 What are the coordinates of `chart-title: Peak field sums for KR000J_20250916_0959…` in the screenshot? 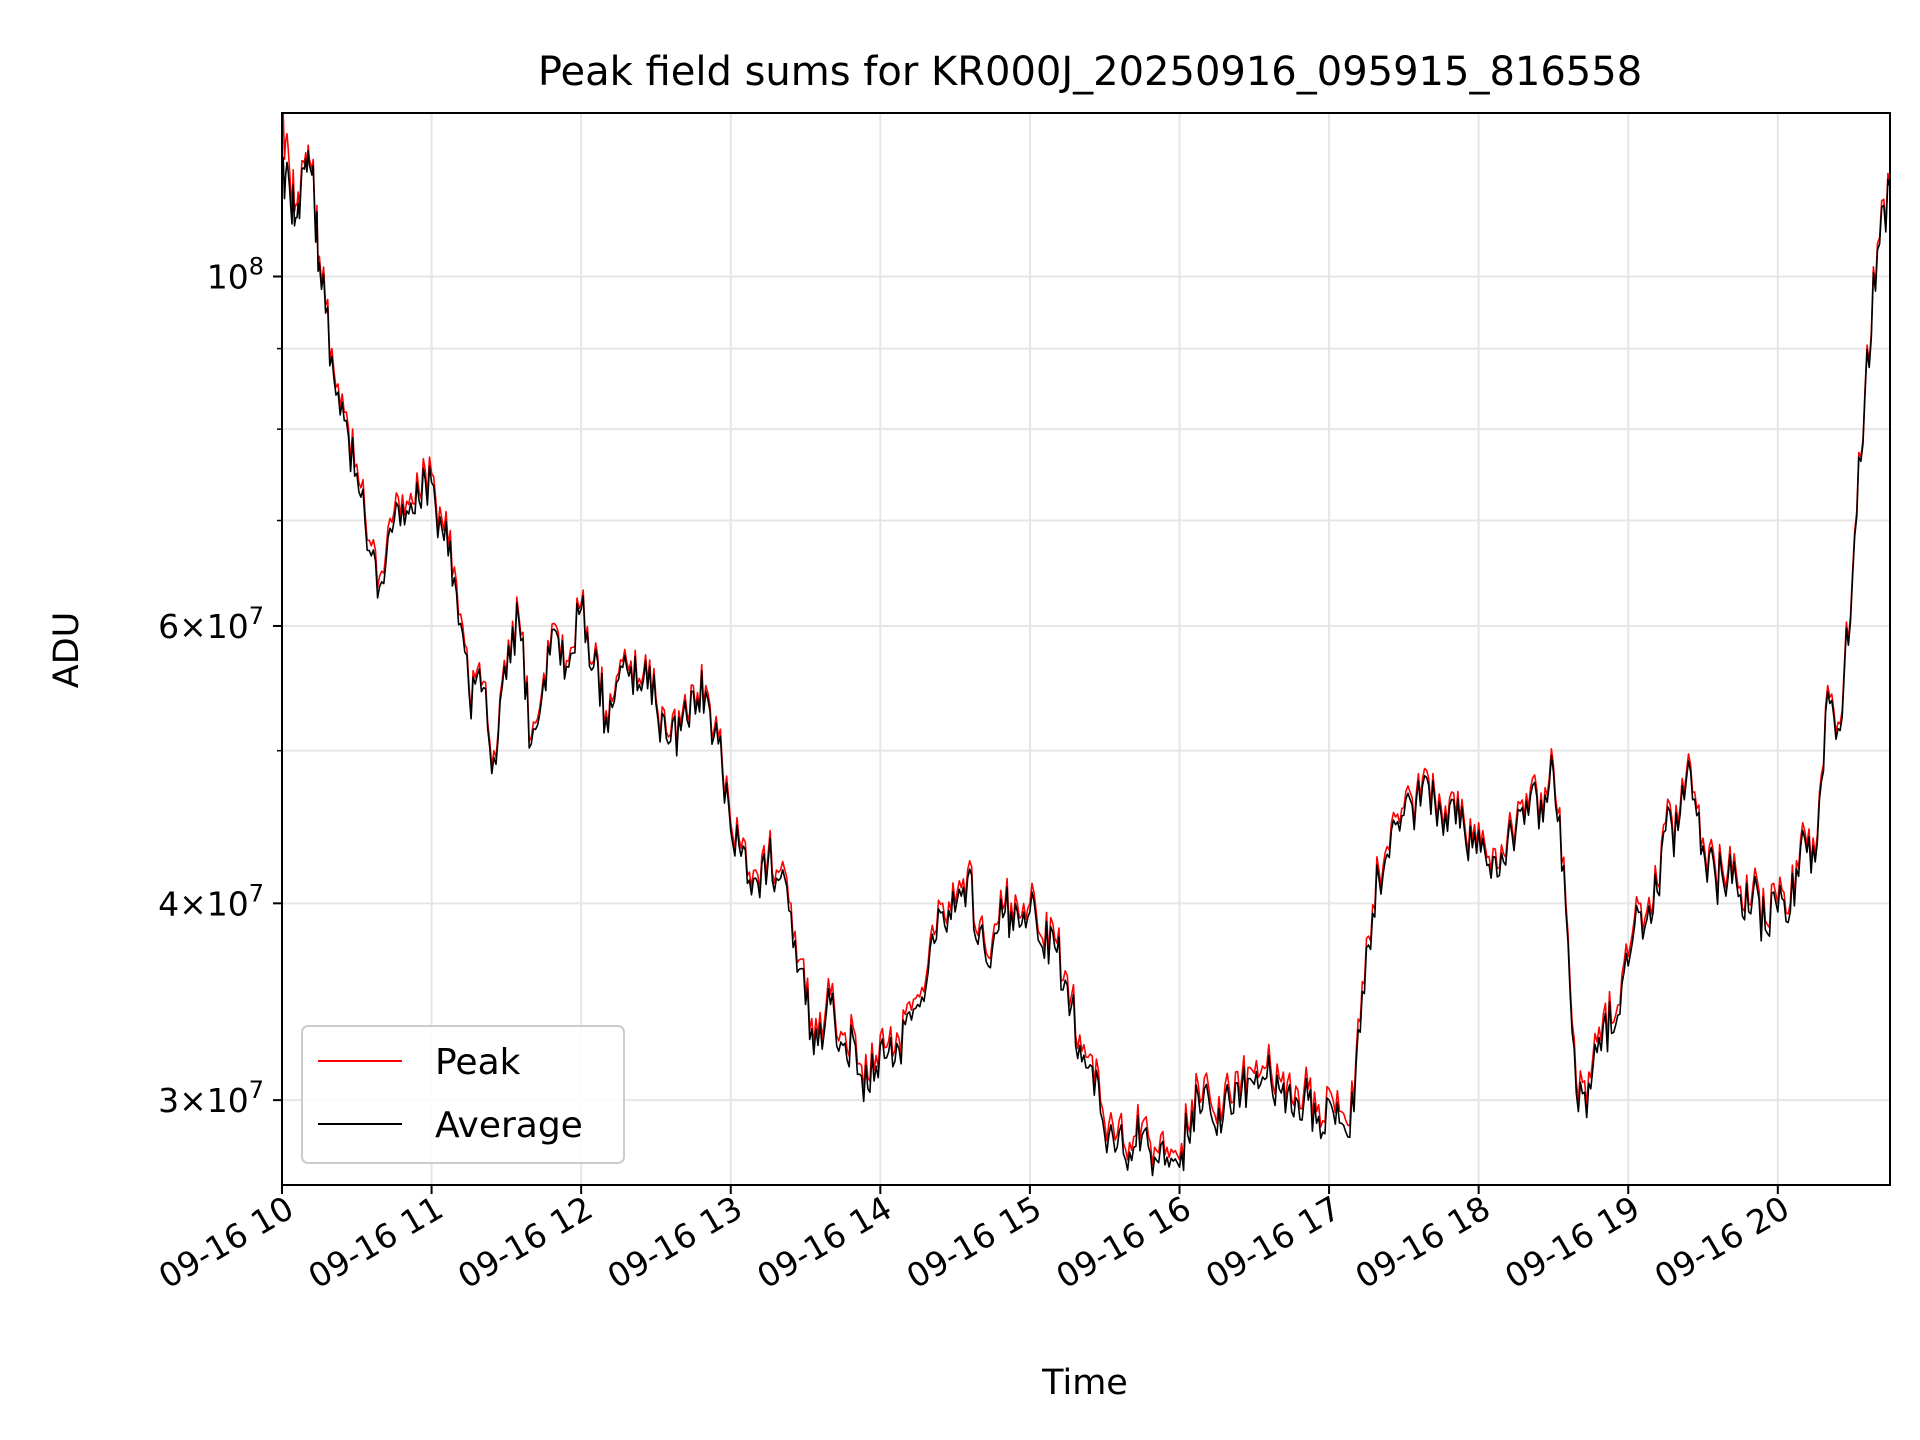 It's located at (1090, 72).